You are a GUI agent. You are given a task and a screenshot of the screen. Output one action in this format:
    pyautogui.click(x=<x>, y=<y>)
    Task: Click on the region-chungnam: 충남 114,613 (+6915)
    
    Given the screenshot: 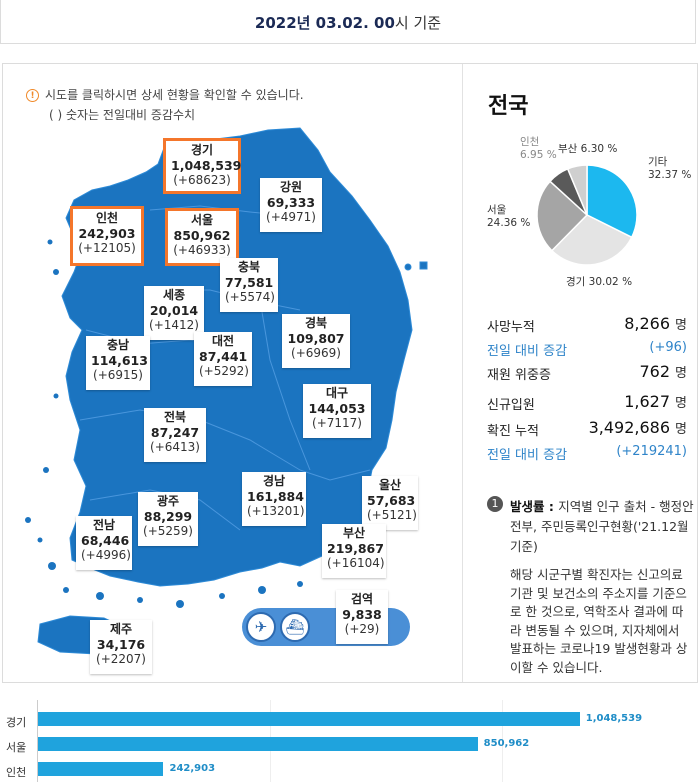 What is the action you would take?
    pyautogui.click(x=118, y=363)
    